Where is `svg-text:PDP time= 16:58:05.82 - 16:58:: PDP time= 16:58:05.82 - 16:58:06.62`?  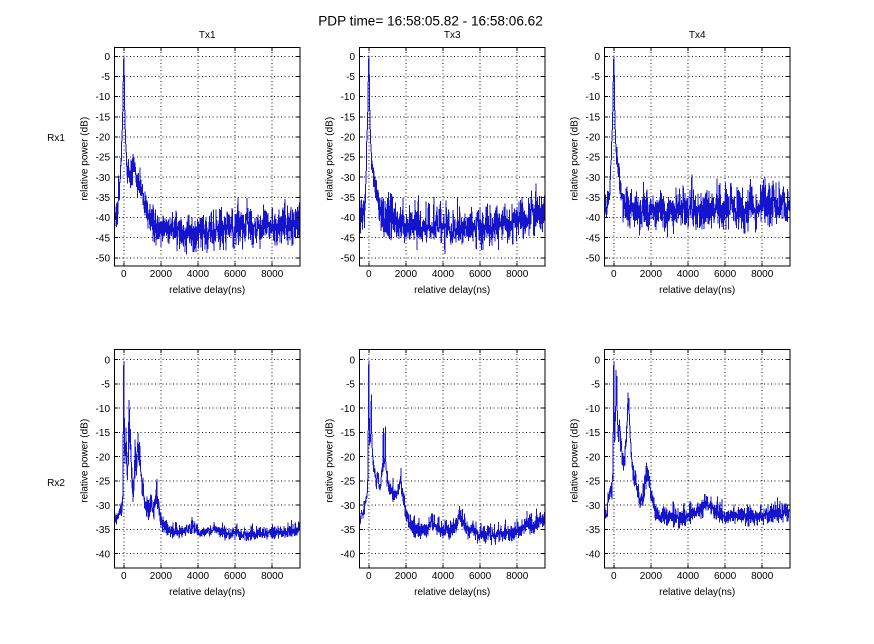 svg-text:PDP time= 16:58:05.82 - 16:58:: PDP time= 16:58:05.82 - 16:58:06.62 is located at coordinates (430, 21).